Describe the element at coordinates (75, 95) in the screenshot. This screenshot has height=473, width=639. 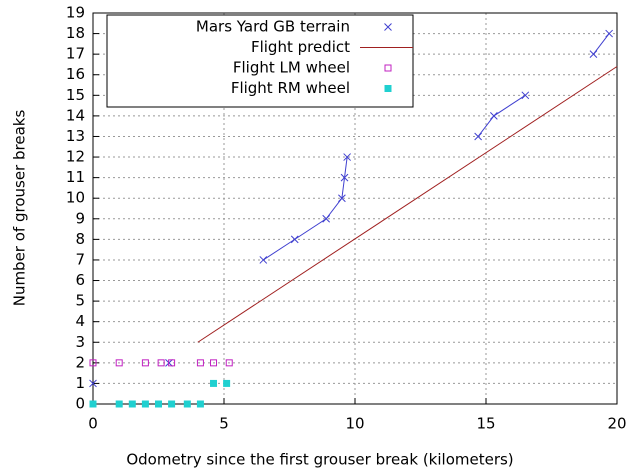
I see `y-tick-label: 15` at that location.